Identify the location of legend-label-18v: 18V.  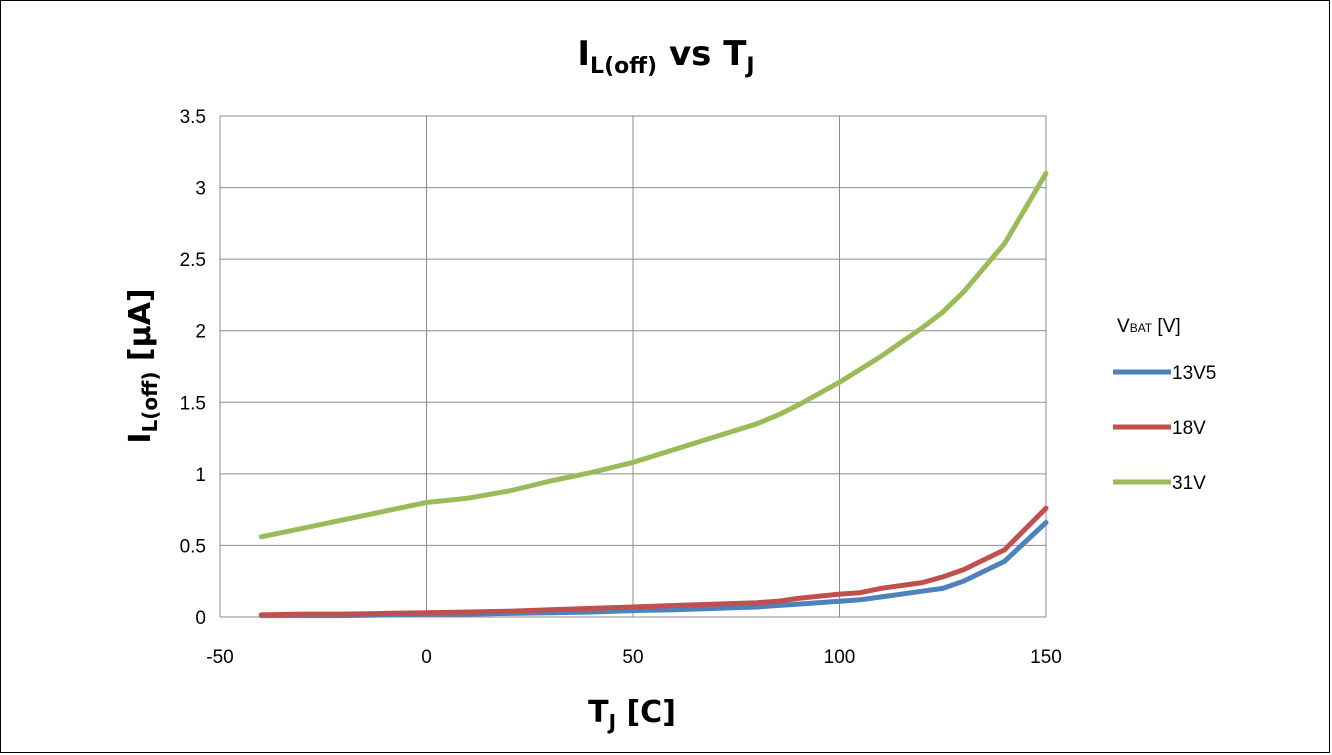
(1189, 428).